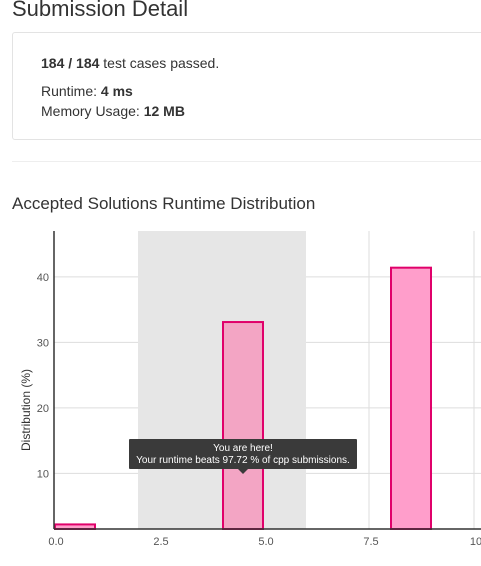  Describe the element at coordinates (69, 91) in the screenshot. I see `runtime-label: Runtime:` at that location.